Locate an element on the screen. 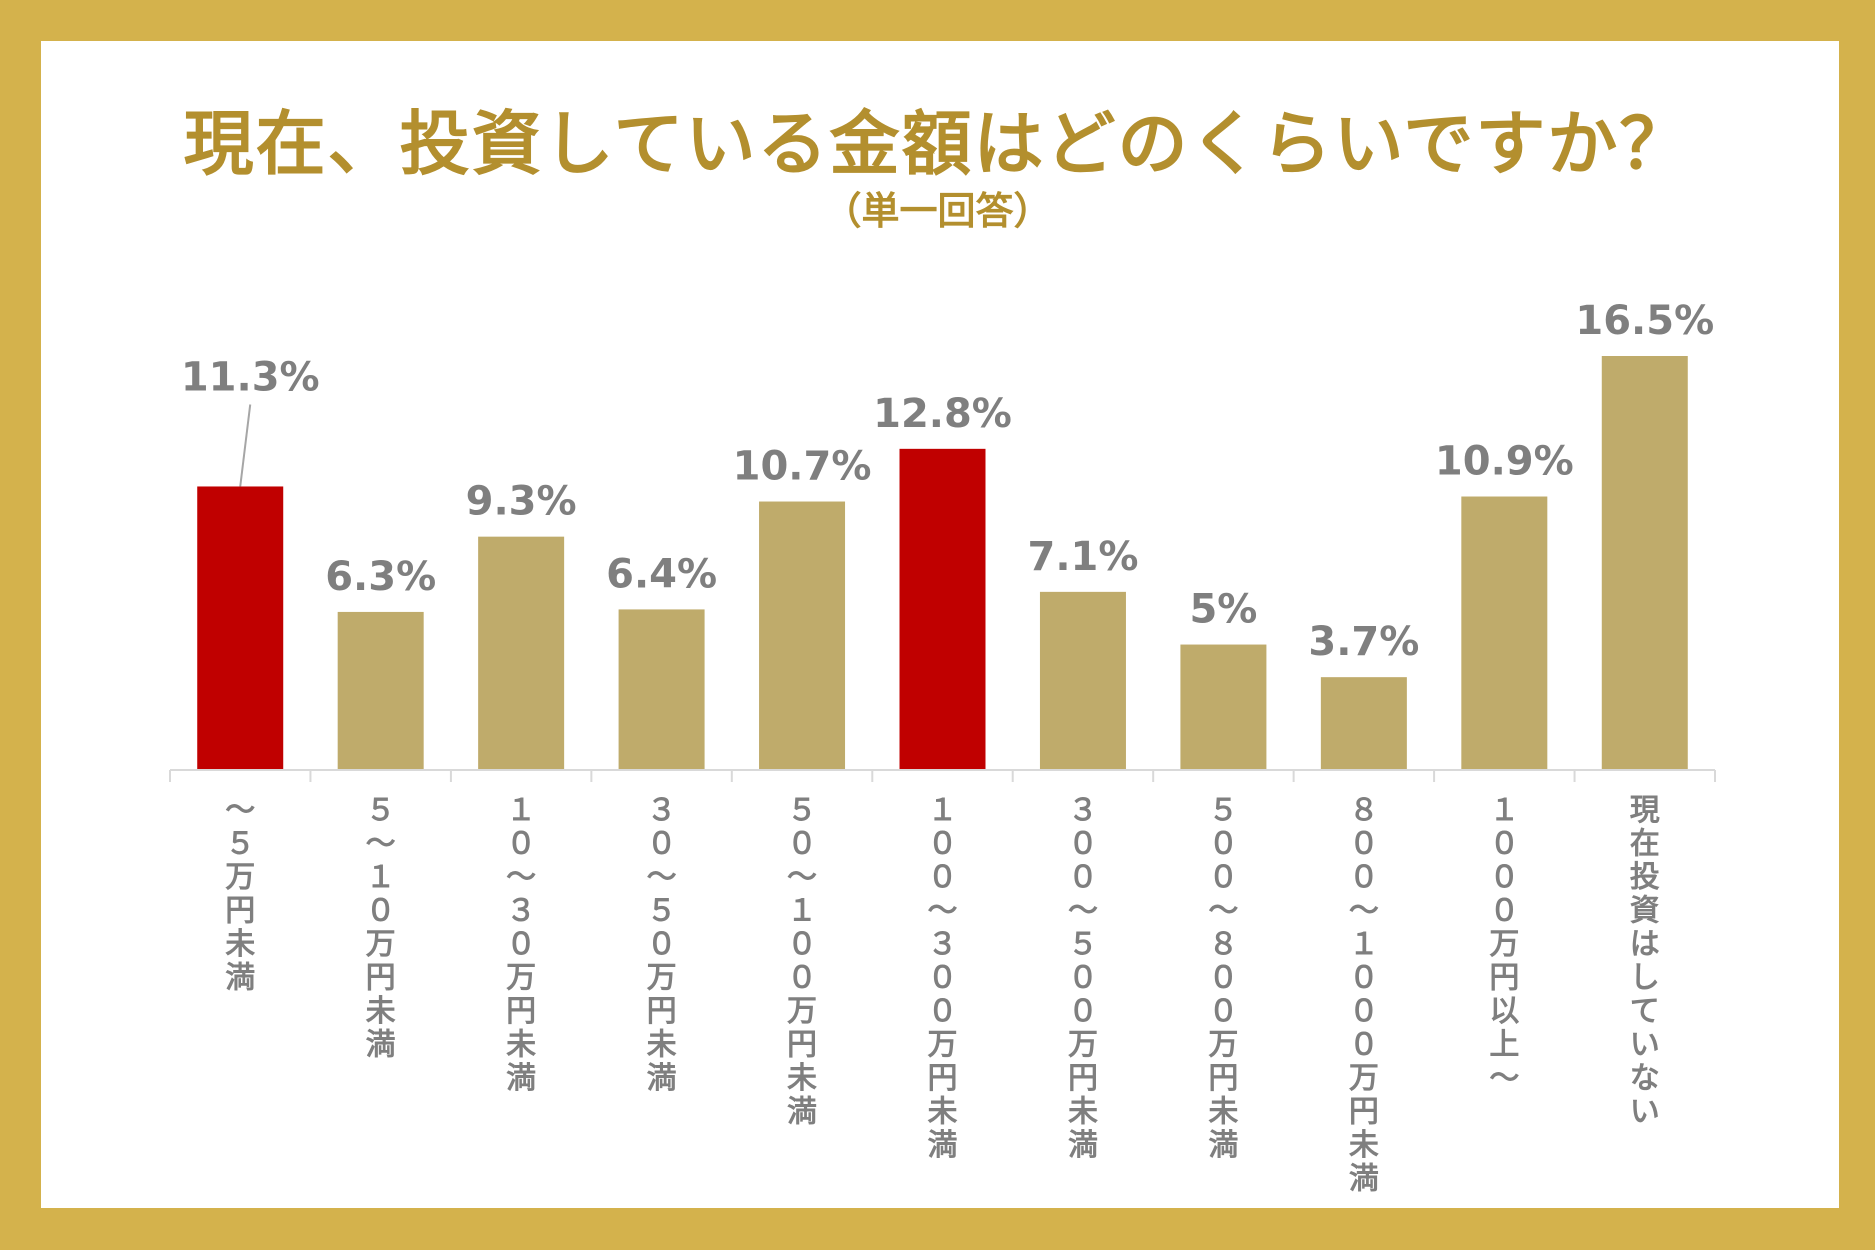 This screenshot has width=1875, height=1250. category-label-0: 〜５万円未満 is located at coordinates (240, 894).